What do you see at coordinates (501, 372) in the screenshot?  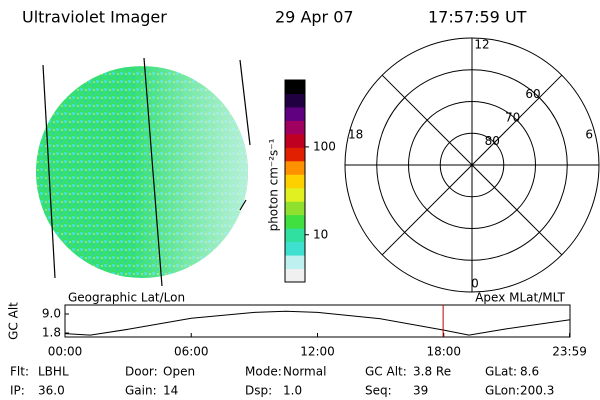 I see `info-label: GLat:` at bounding box center [501, 372].